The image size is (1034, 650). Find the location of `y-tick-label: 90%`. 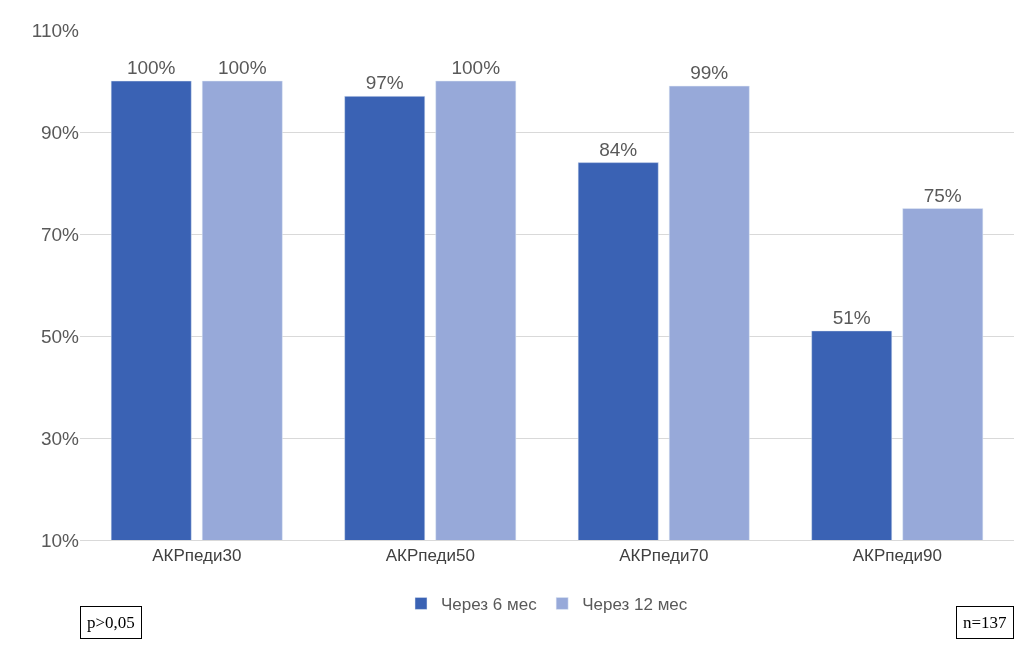

y-tick-label: 90% is located at coordinates (60, 132).